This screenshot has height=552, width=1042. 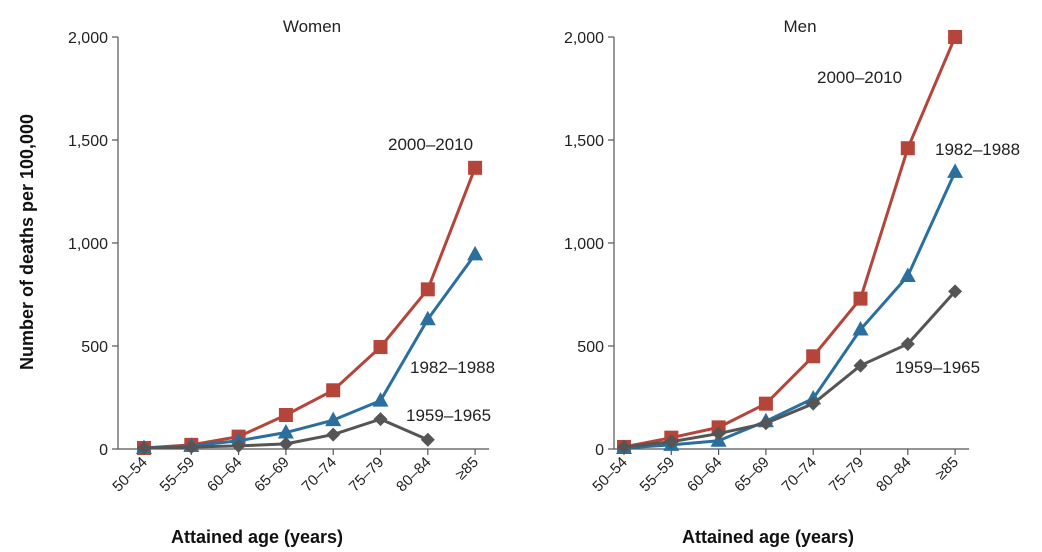 I want to click on men-y-tick-label: 1,000, so click(x=584, y=244).